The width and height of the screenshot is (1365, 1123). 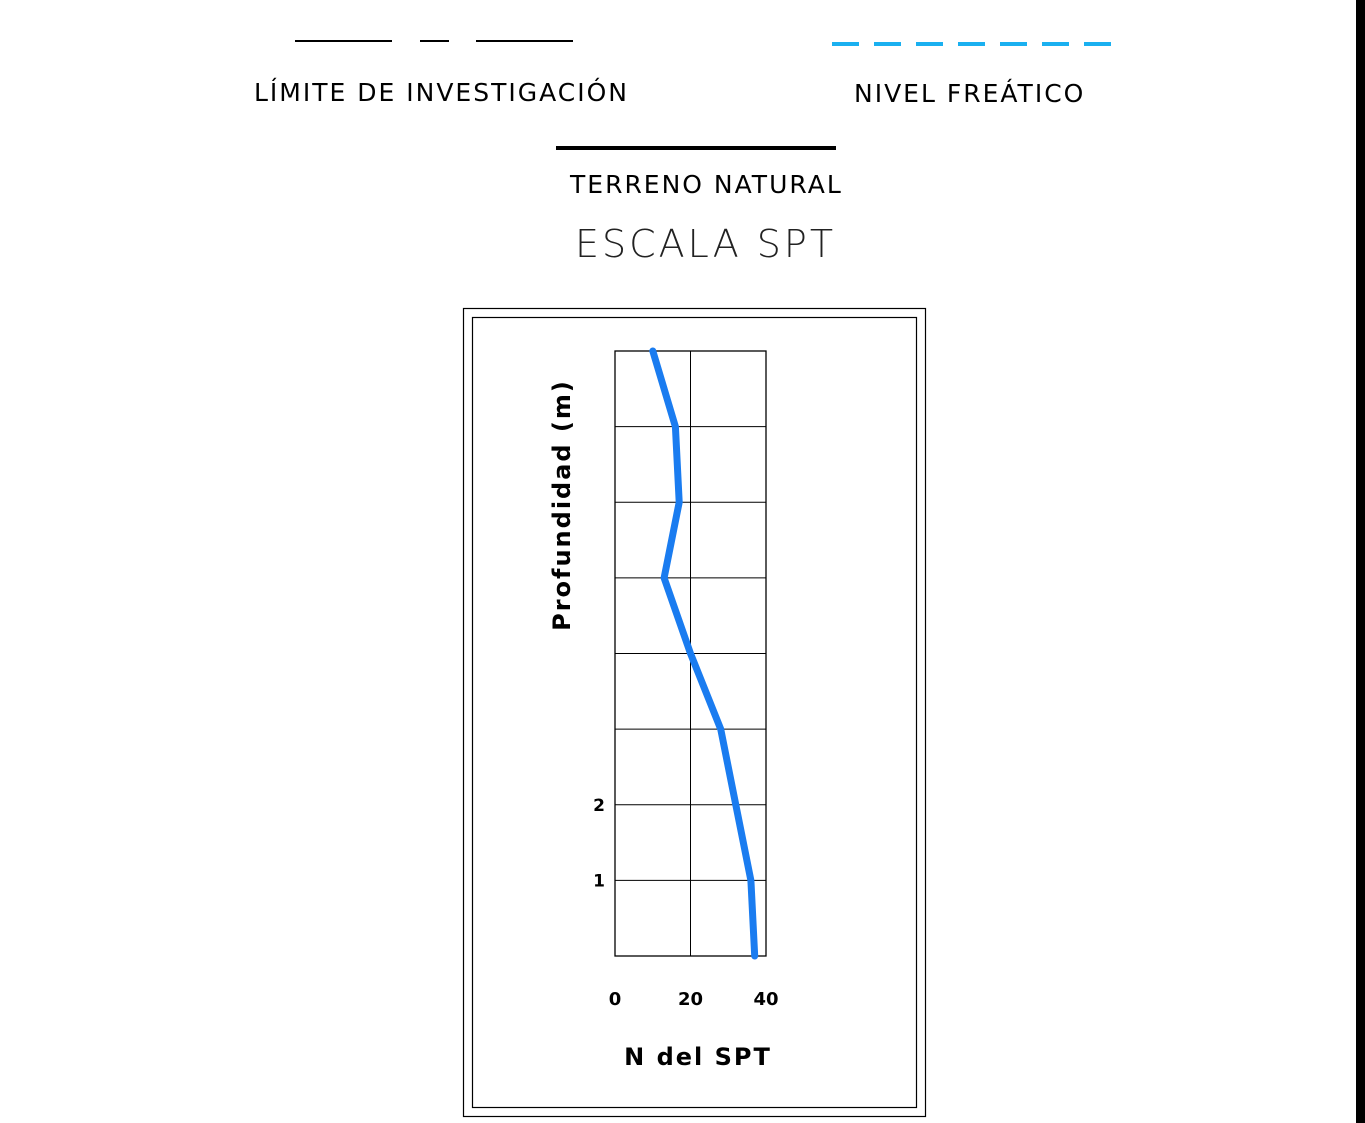 I want to click on spt-series-line, so click(x=704, y=653).